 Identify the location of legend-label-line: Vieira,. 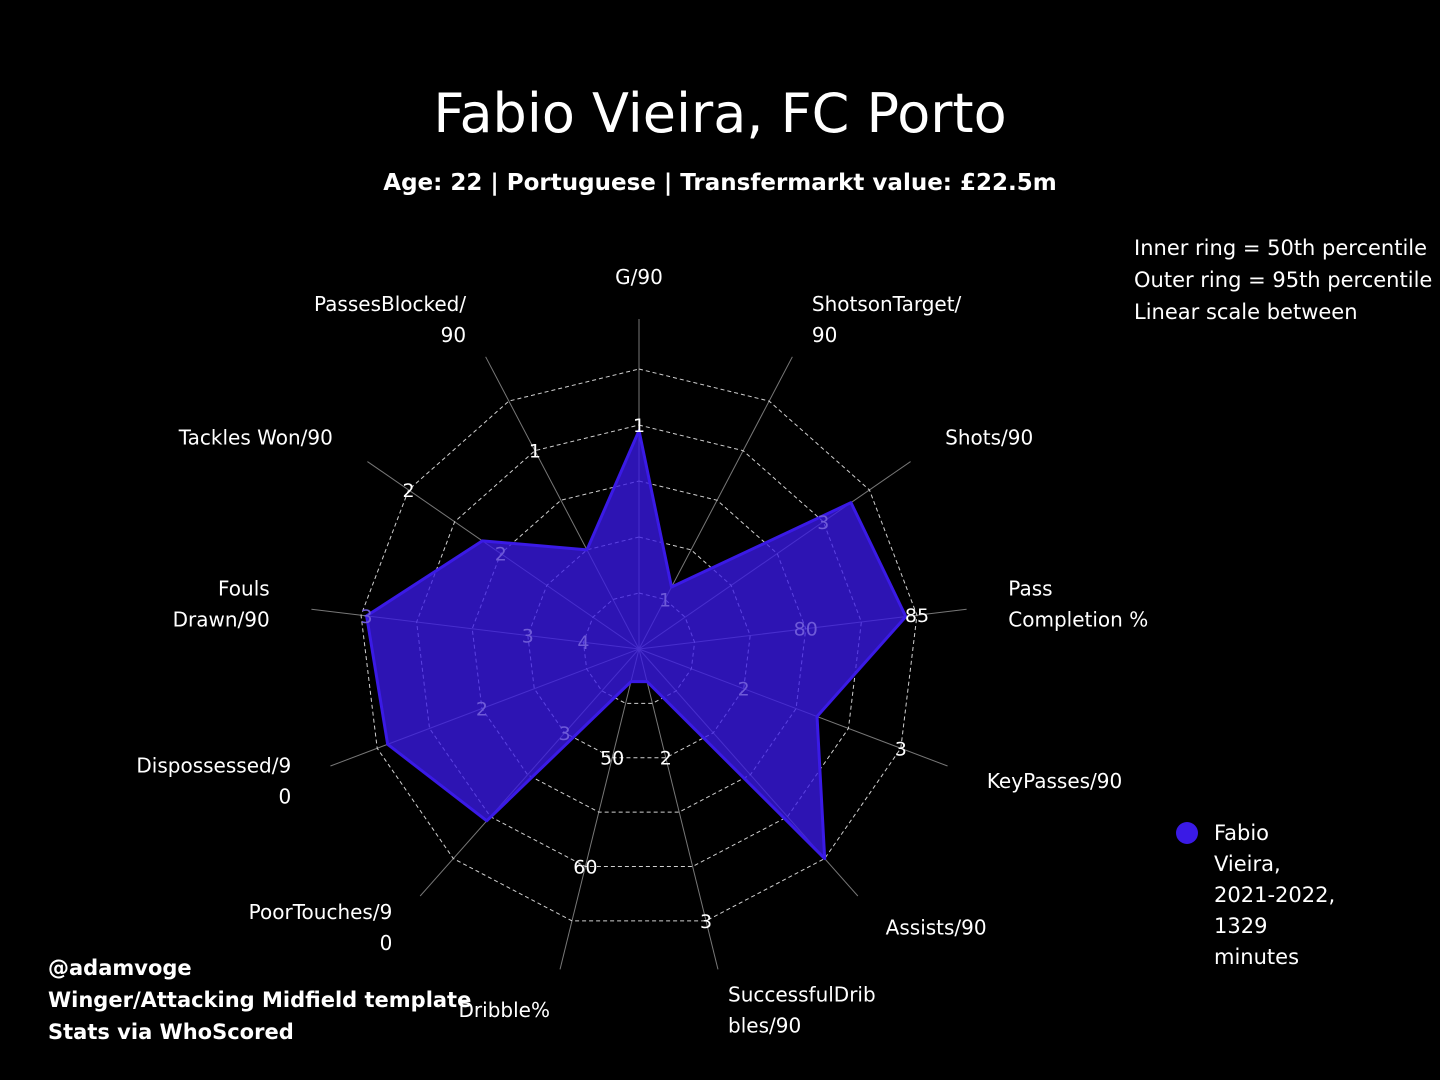
(1247, 864).